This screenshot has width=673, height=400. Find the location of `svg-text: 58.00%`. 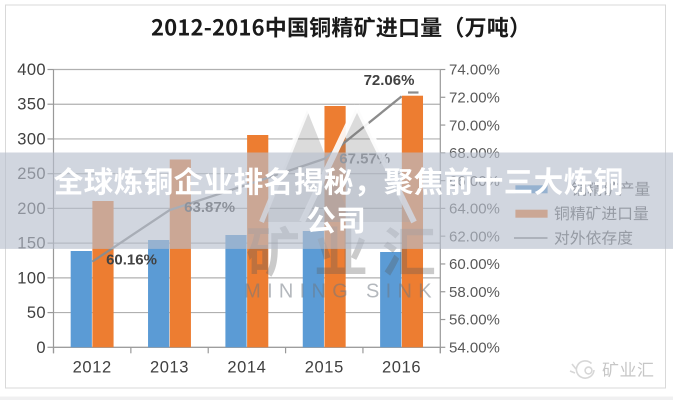

svg-text: 58.00% is located at coordinates (474, 292).